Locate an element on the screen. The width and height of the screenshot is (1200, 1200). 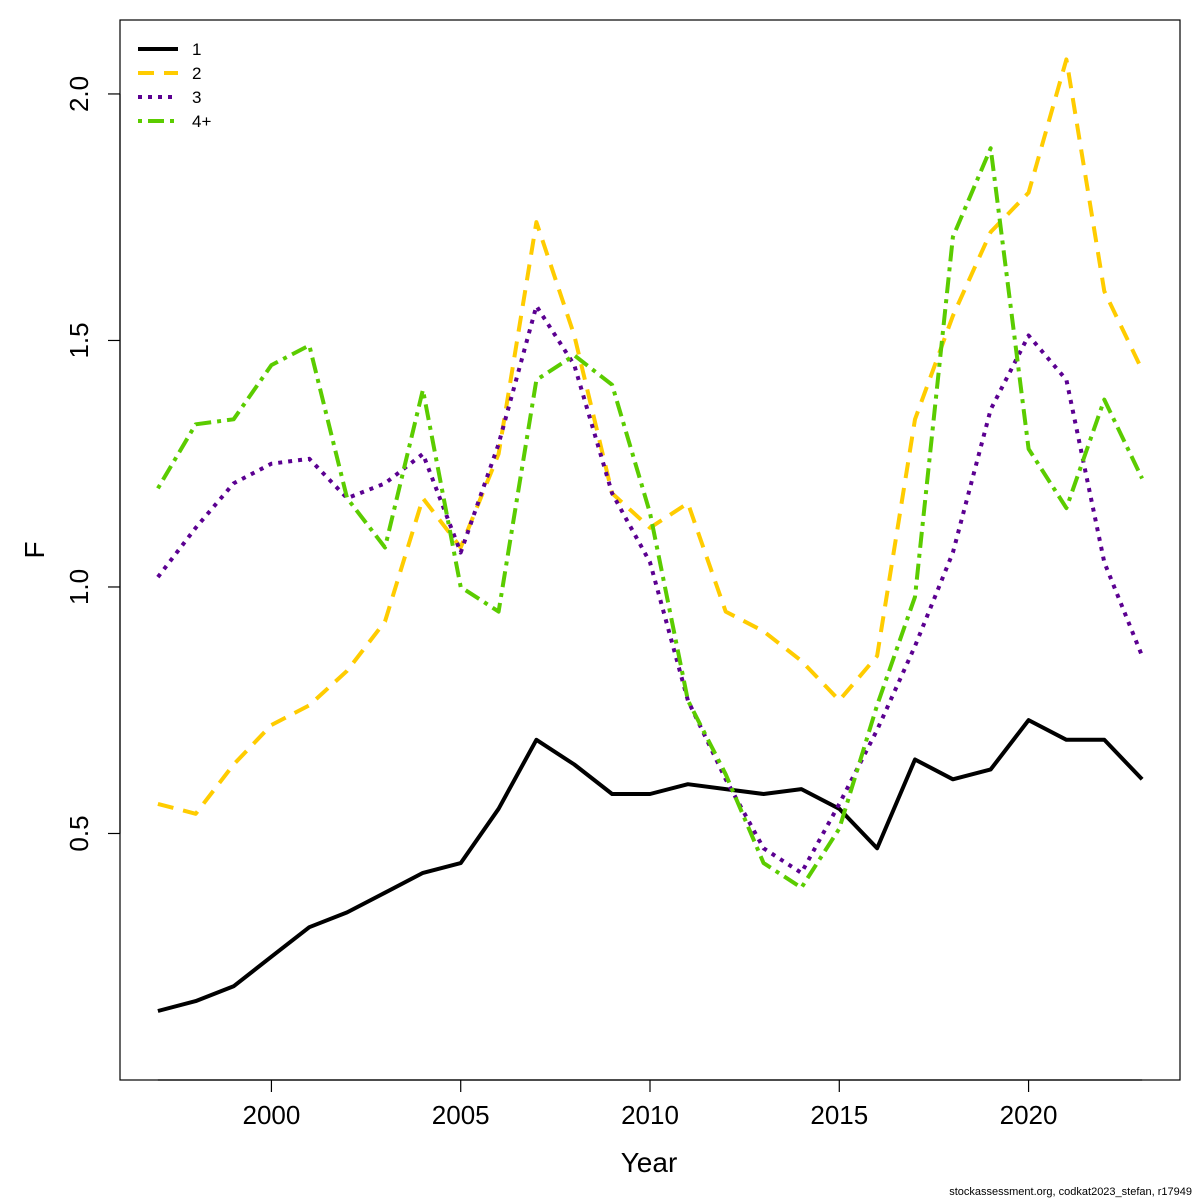
y-axis-title: F is located at coordinates (34, 549).